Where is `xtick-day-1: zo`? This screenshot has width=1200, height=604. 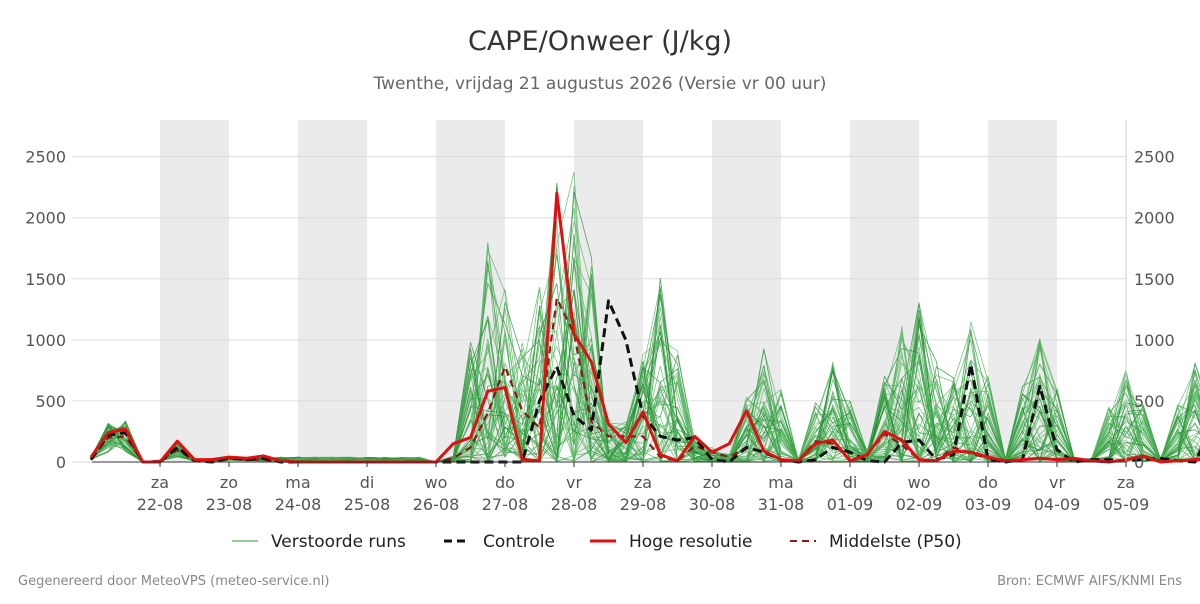
xtick-day-1: zo is located at coordinates (229, 482).